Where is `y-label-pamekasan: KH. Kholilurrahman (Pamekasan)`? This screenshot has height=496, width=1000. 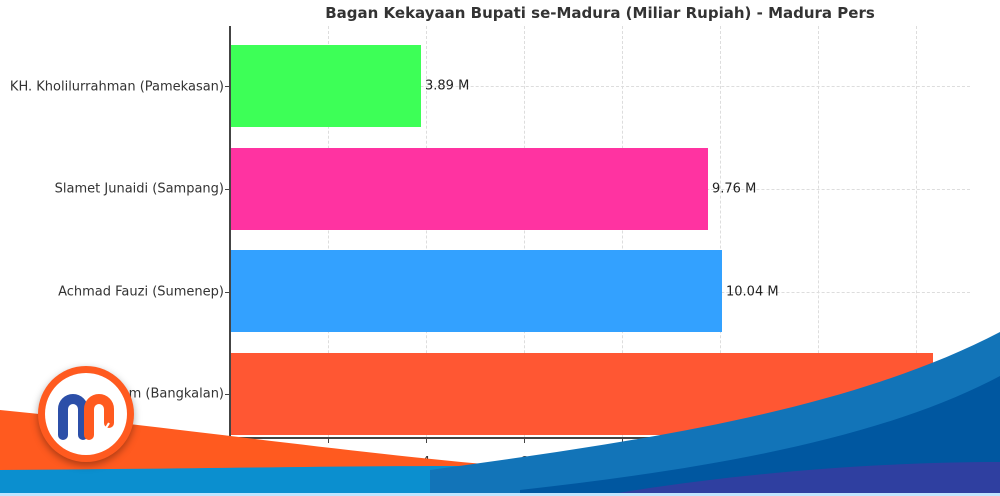
y-label-pamekasan: KH. Kholilurrahman (Pamekasan) is located at coordinates (116, 87).